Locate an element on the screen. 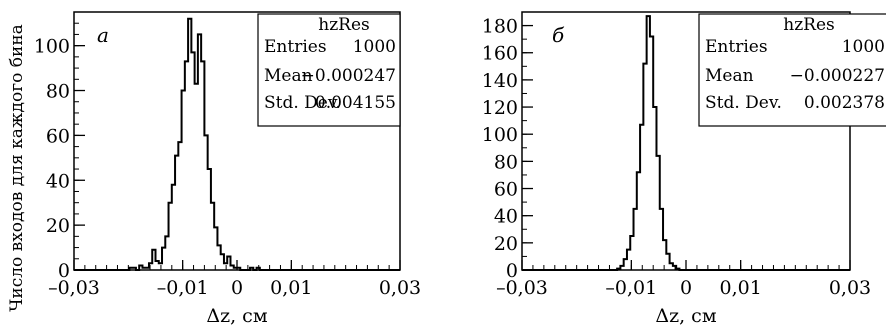 The image size is (886, 328). stats-box-frame-b is located at coordinates (792, 70).